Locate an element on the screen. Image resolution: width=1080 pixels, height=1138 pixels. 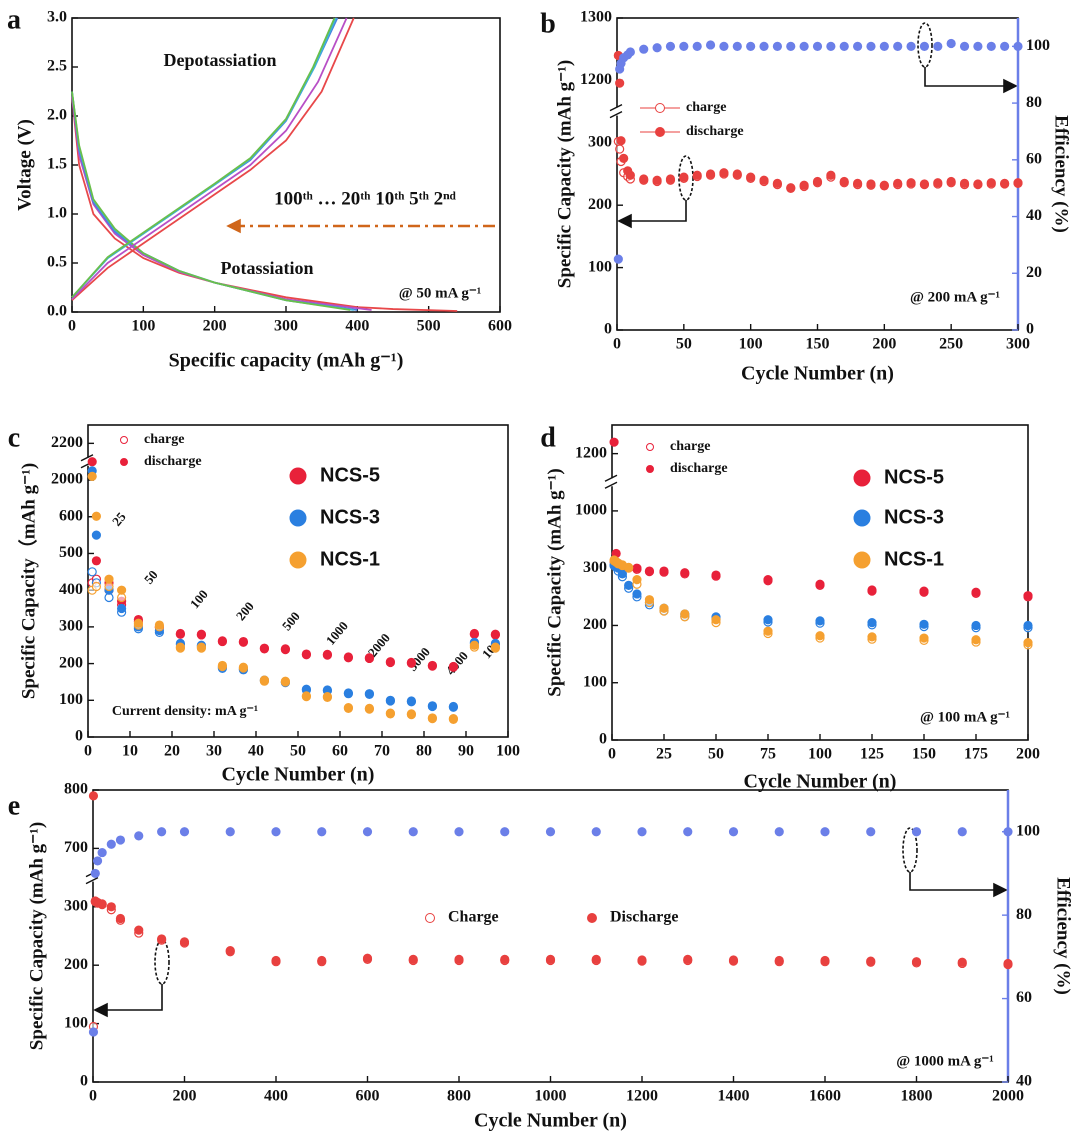
open-marker is located at coordinates (96, 586).